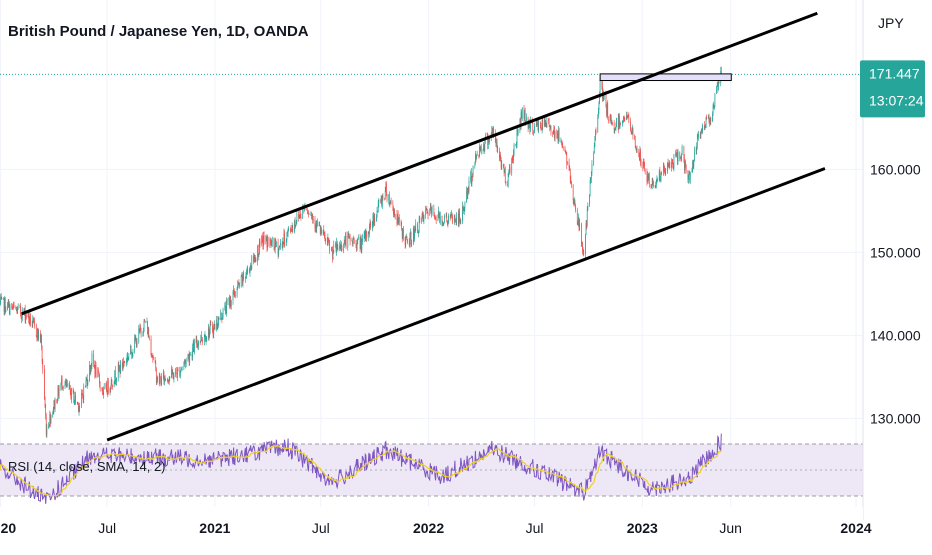  Describe the element at coordinates (87, 466) in the screenshot. I see `rsi-legend: RSI (14, close, SMA, 14, 2)` at that location.